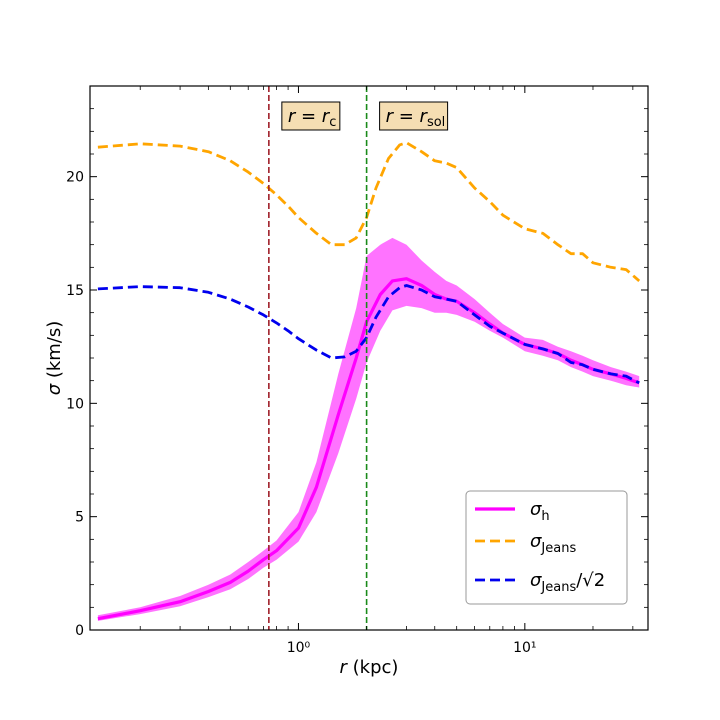 The height and width of the screenshot is (720, 720). I want to click on x-axis-label: r (kpc), so click(369, 667).